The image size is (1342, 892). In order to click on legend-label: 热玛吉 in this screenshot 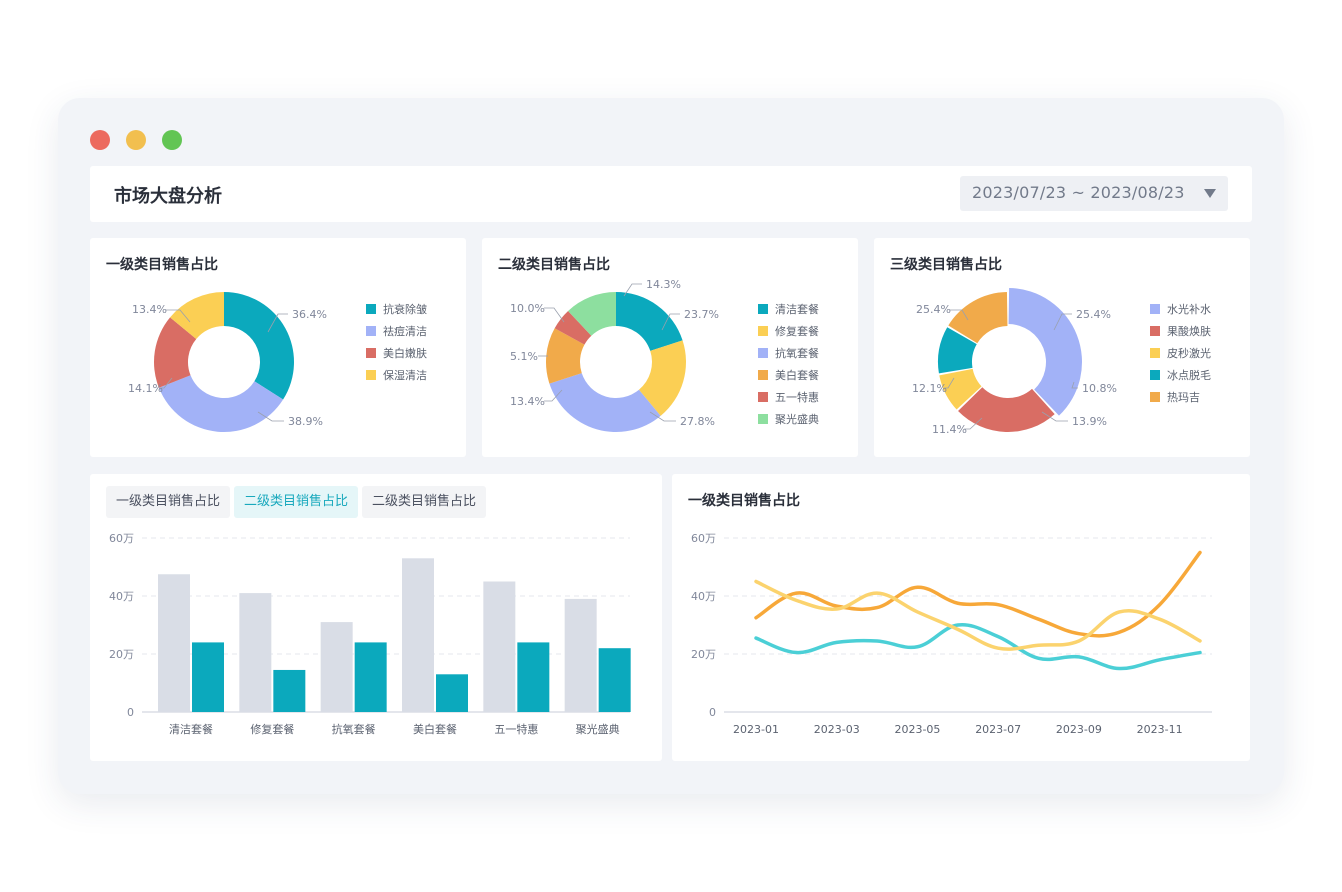, I will do `click(1183, 397)`.